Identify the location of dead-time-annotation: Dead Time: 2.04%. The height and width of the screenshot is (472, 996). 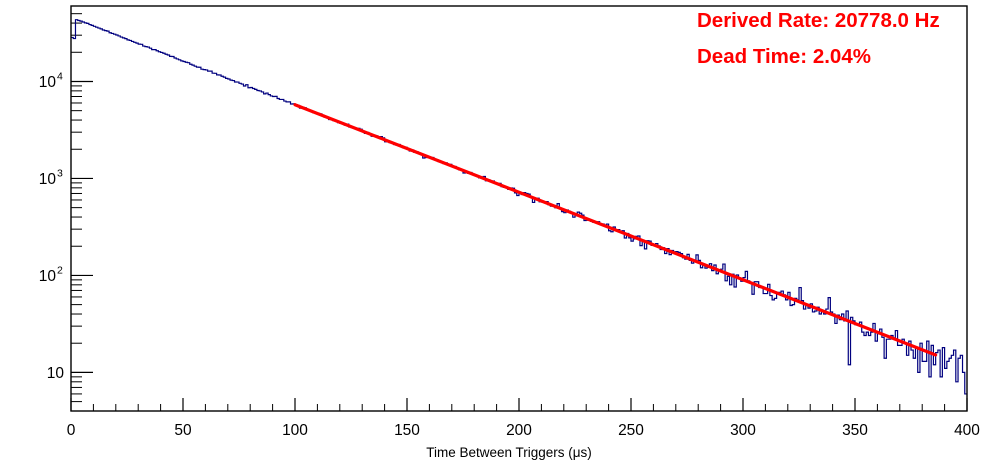
(784, 56).